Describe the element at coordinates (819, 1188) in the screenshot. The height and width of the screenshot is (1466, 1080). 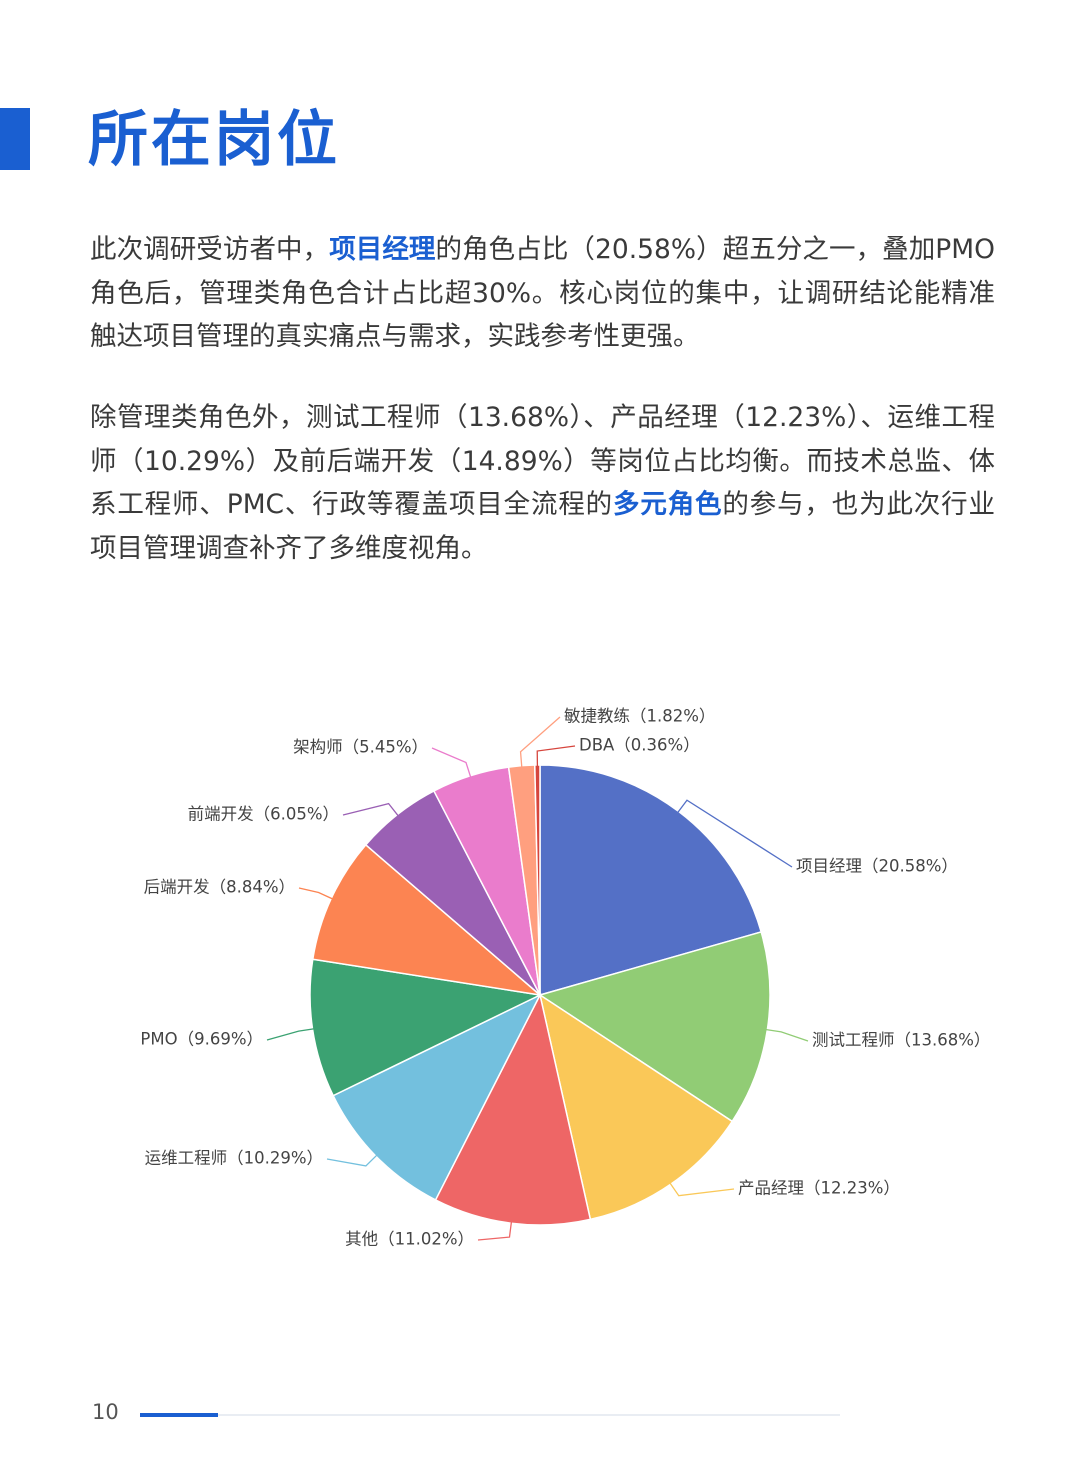
I see `slice-label-3: 产品经理（12.23%）` at that location.